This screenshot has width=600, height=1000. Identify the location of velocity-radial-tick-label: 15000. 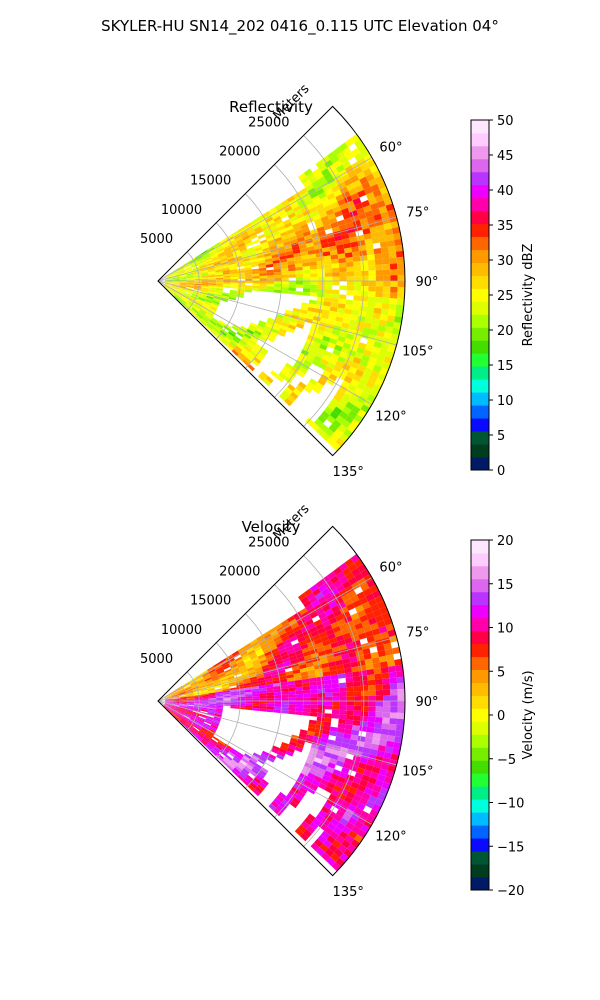
(210, 601).